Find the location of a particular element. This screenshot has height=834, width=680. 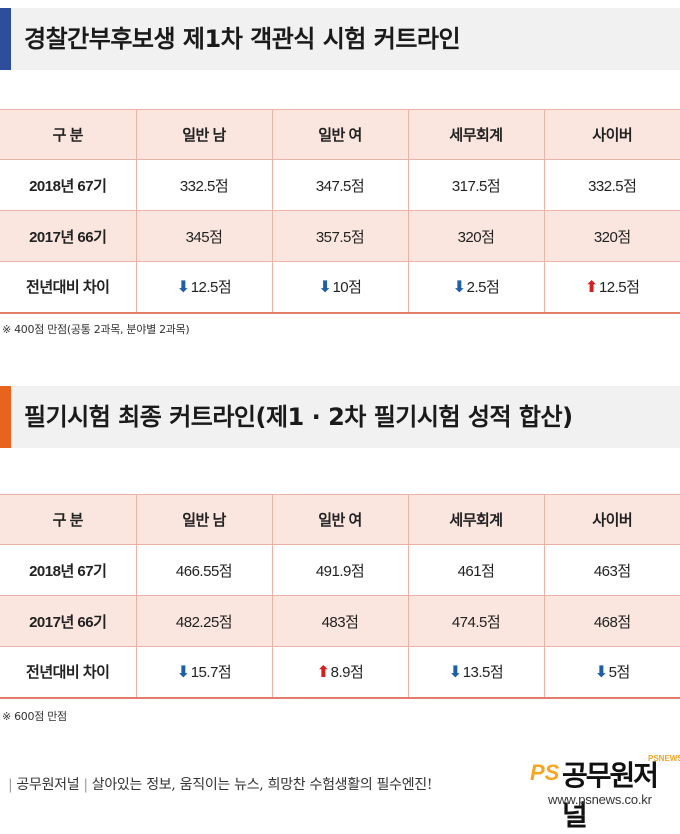

footer-brand: 공무원저널 is located at coordinates (48, 785).